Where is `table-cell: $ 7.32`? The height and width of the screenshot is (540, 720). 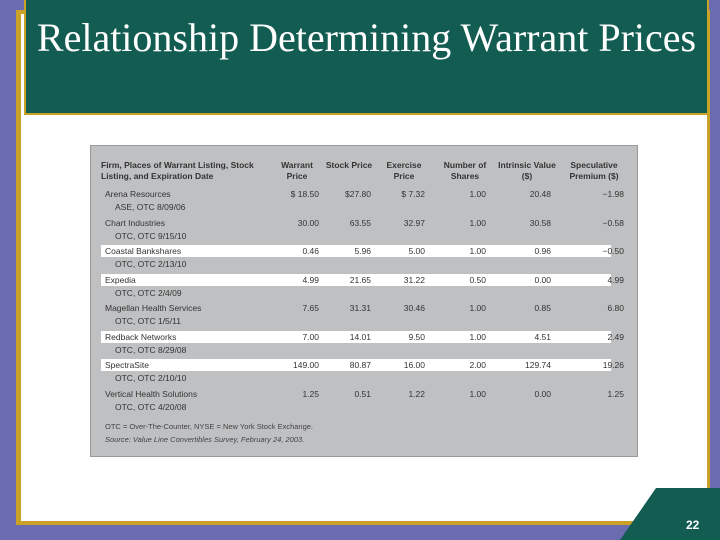
table-cell: $ 7.32 is located at coordinates (413, 194).